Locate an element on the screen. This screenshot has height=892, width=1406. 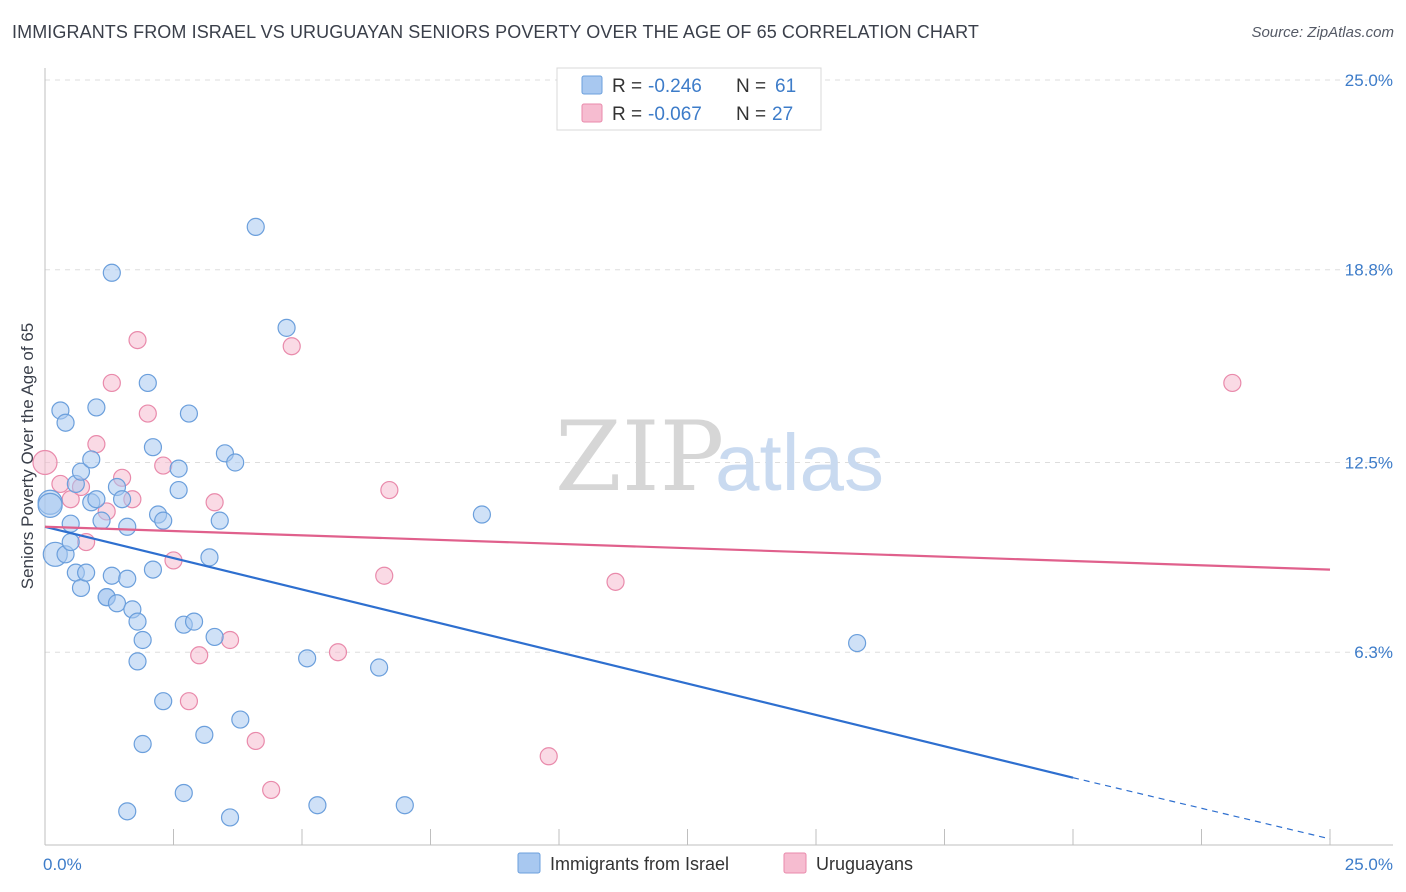
legend-r-value-uruguayans: -0.067 is located at coordinates (675, 114).